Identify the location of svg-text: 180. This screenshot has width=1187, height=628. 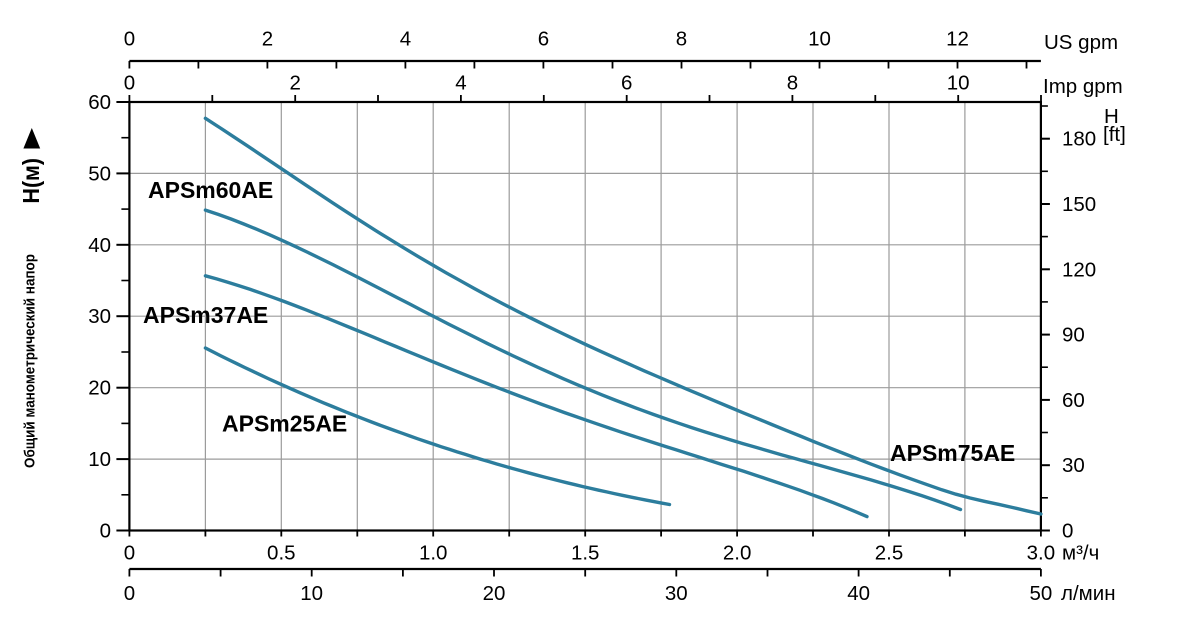
(1079, 139).